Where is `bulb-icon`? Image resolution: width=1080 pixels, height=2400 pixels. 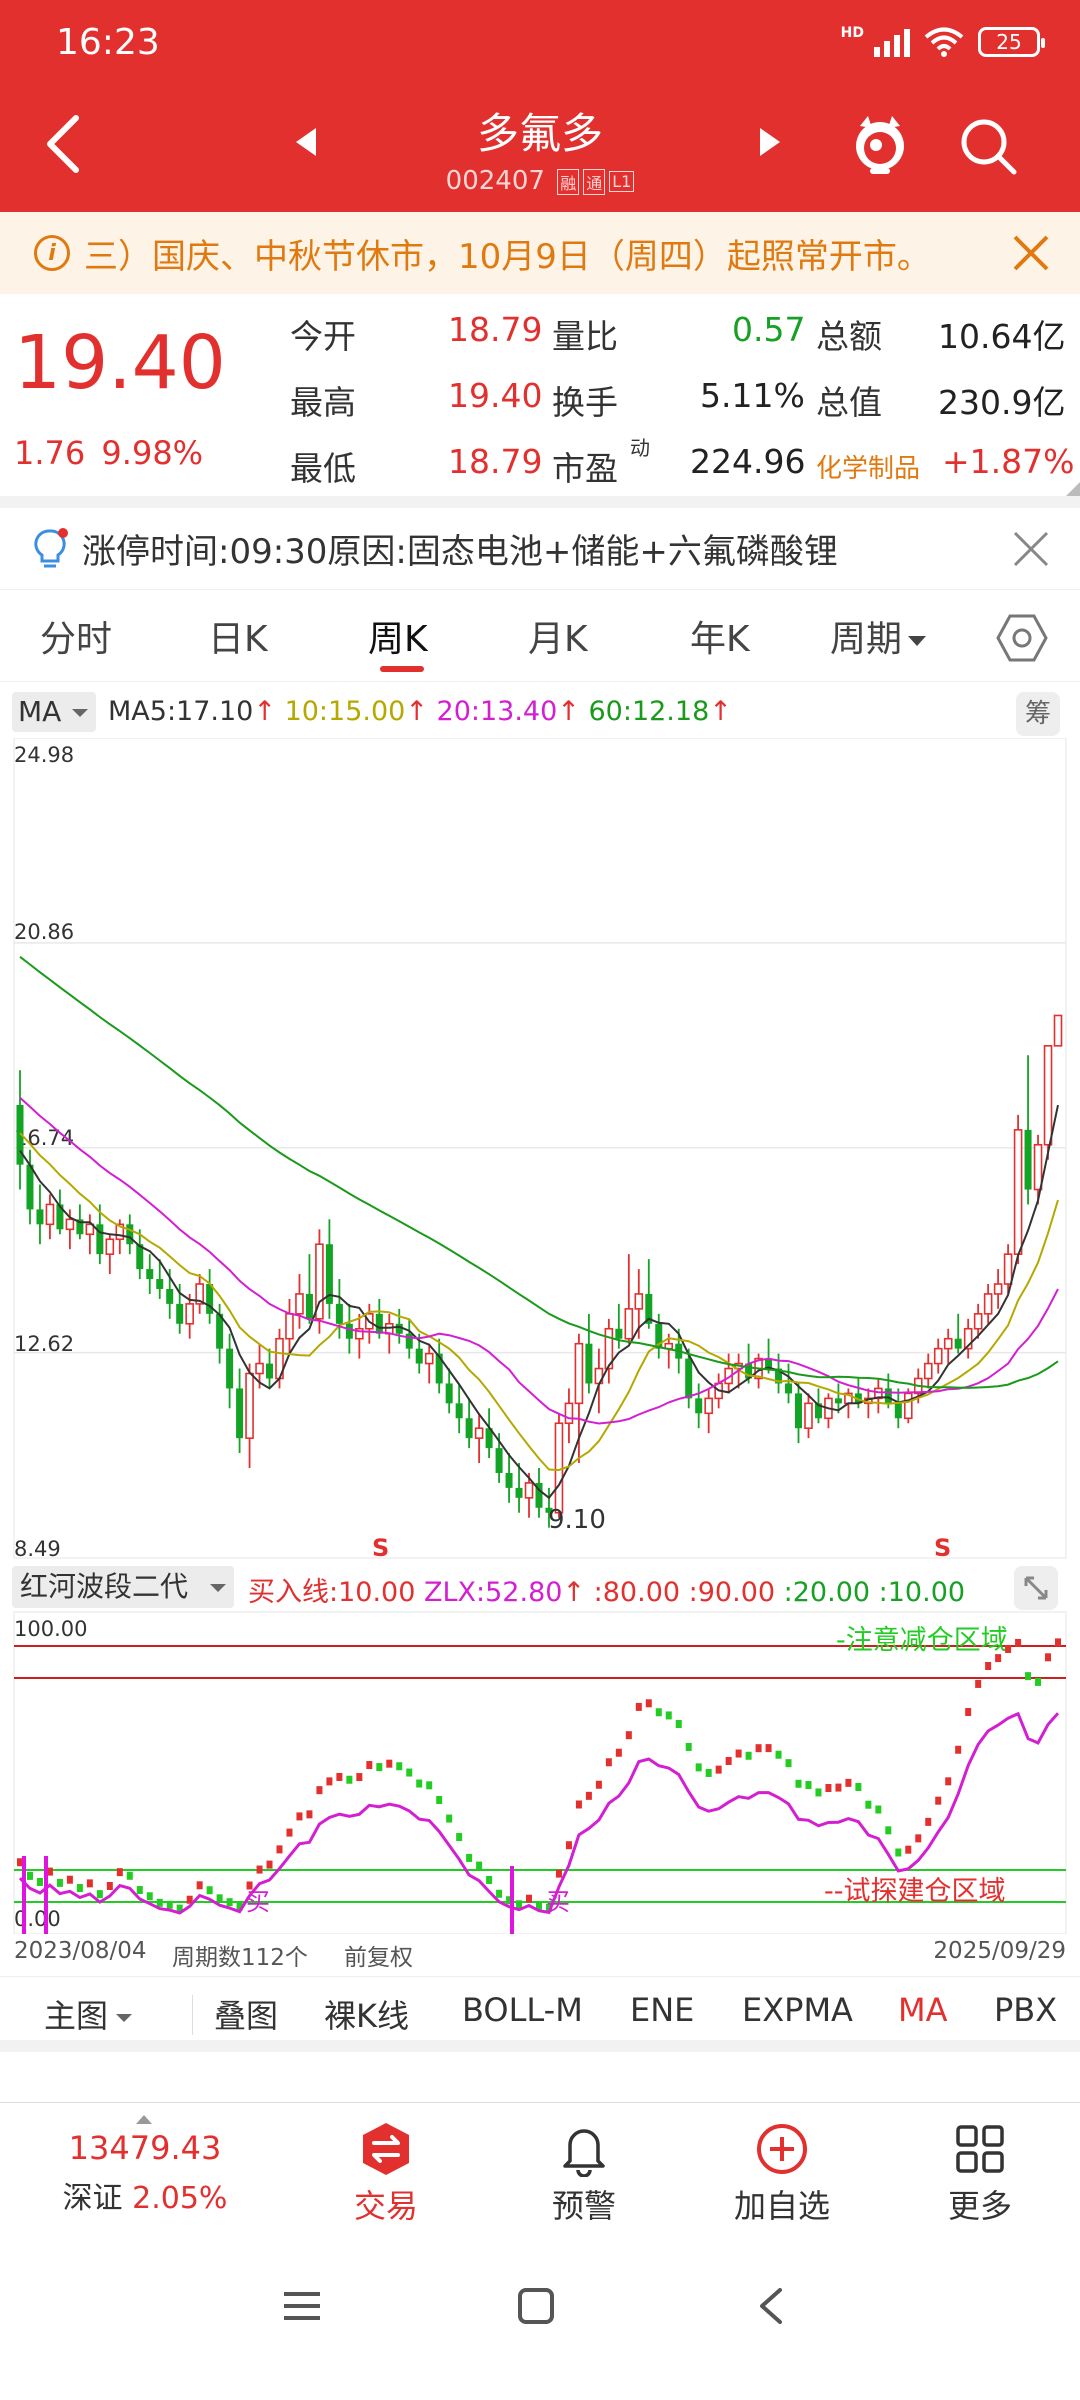
bulb-icon is located at coordinates (51, 547).